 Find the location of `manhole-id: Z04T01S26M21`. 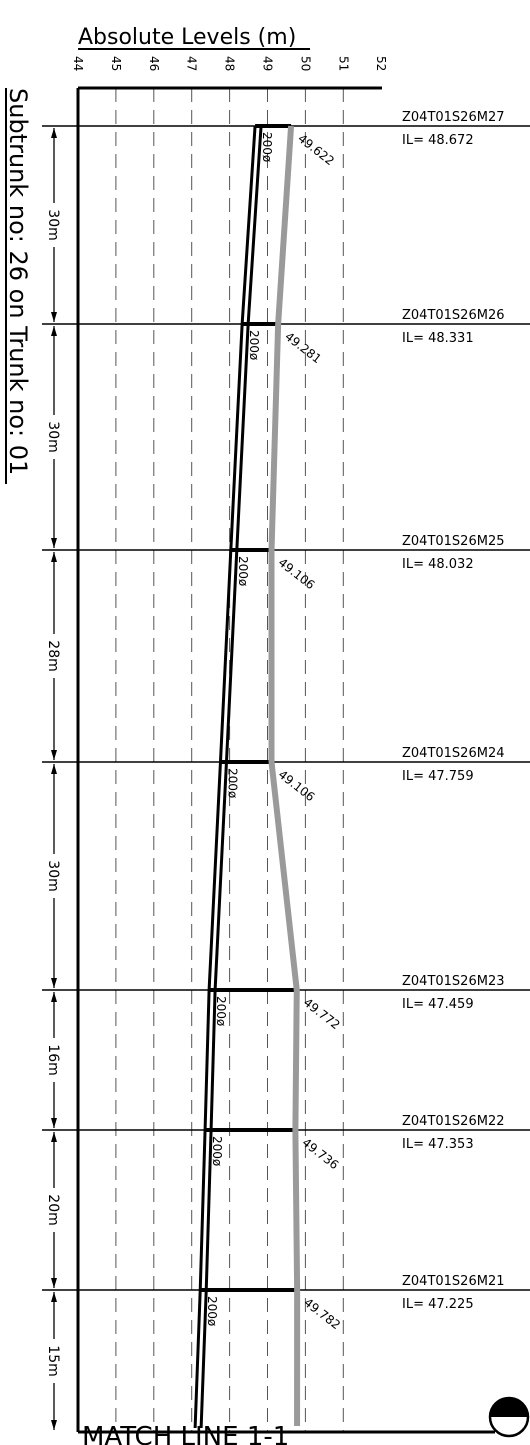

manhole-id: Z04T01S26M21 is located at coordinates (453, 1281).